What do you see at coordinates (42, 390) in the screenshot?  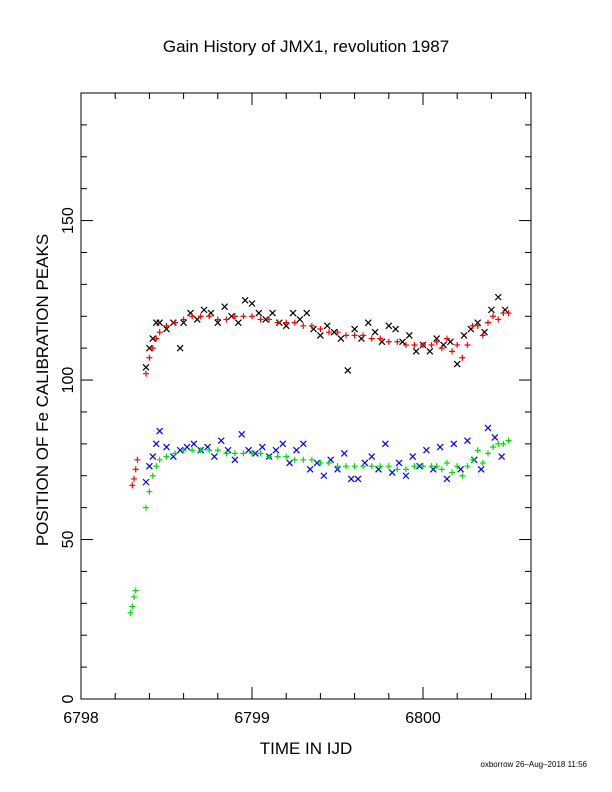 I see `y-axis-label: POSITION OF Fe CALIBRATION PEAKS` at bounding box center [42, 390].